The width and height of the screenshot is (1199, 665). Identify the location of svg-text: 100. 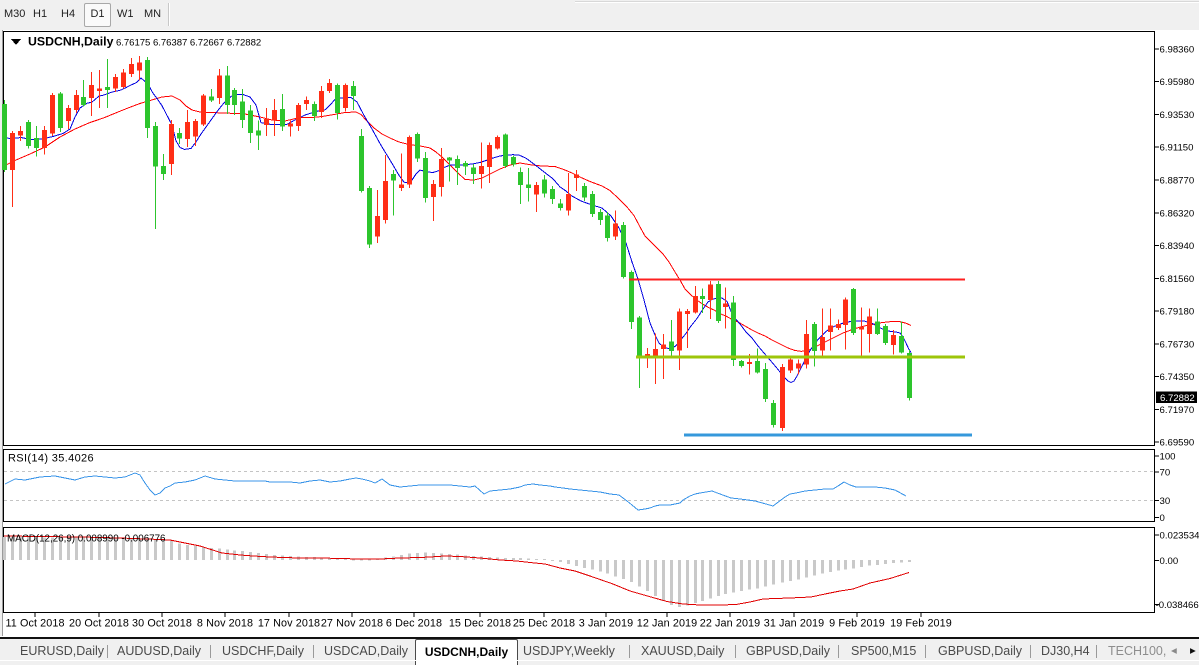
(1168, 457).